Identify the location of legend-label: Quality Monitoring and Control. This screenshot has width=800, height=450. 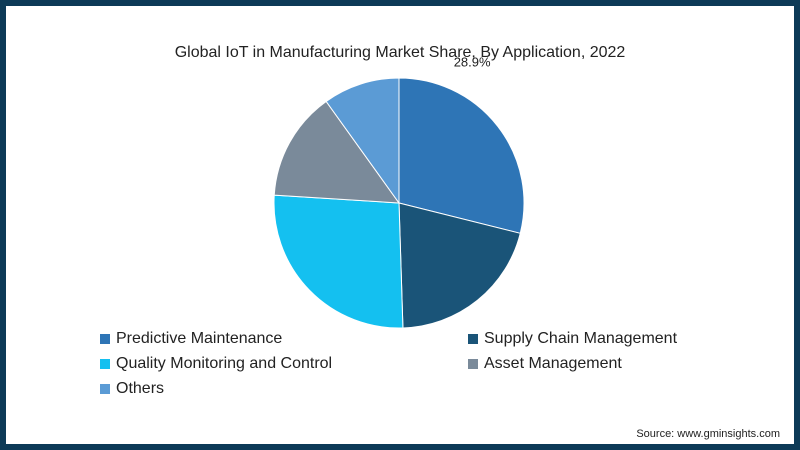
(224, 363).